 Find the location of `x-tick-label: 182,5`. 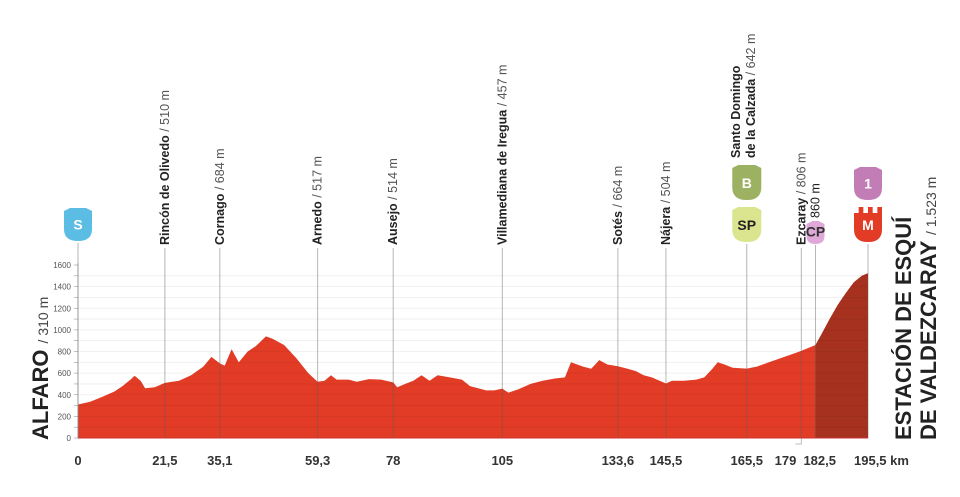

x-tick-label: 182,5 is located at coordinates (819, 460).